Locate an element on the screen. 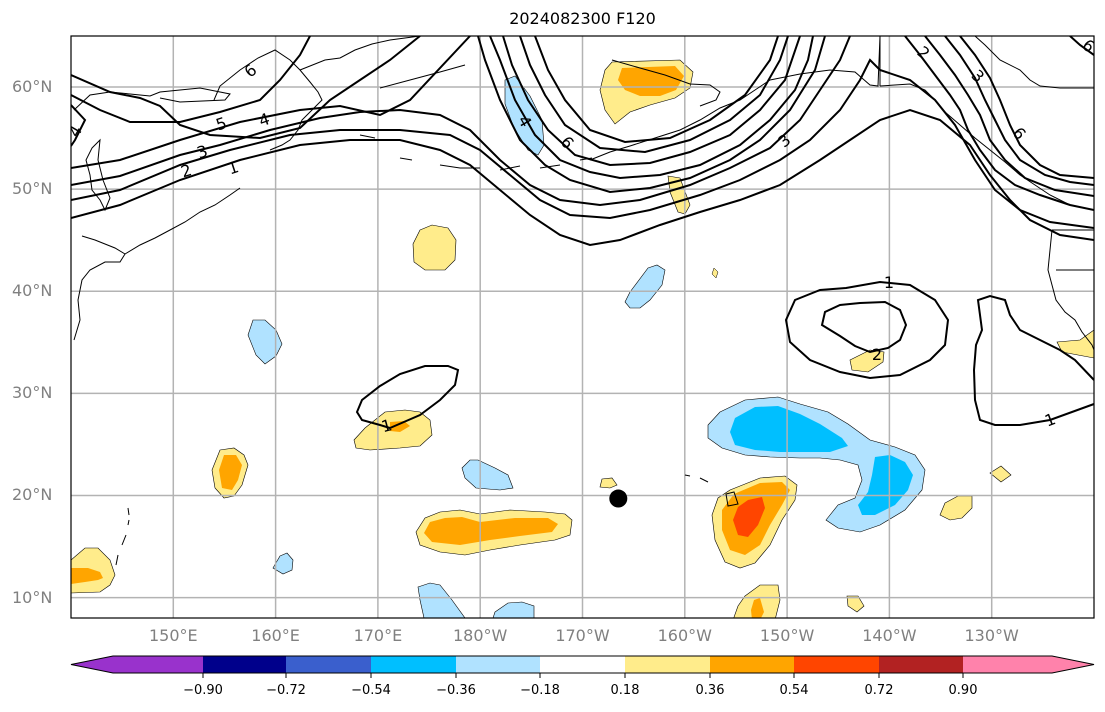 The height and width of the screenshot is (712, 1105). colorbar-tick-label: −0.54 is located at coordinates (371, 690).